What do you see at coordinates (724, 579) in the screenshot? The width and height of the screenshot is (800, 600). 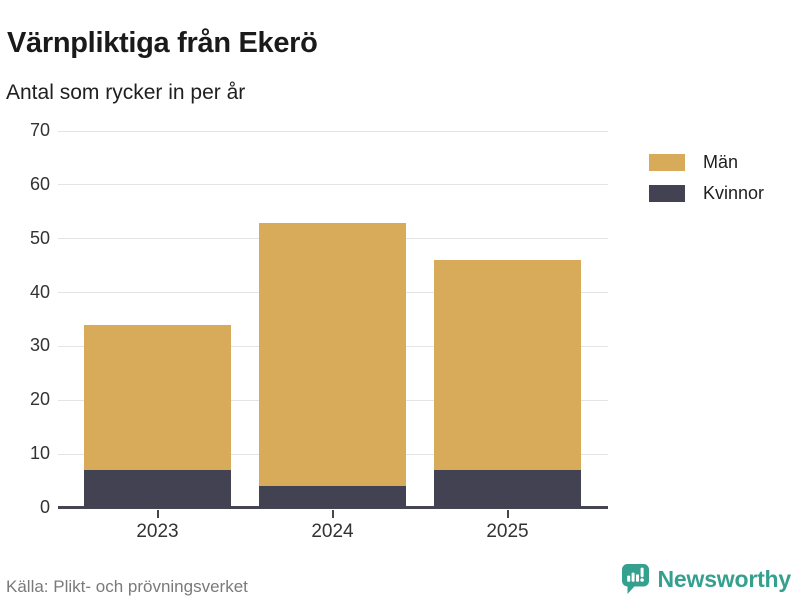 I see `newsworthy-wordmark: Newsworthy` at bounding box center [724, 579].